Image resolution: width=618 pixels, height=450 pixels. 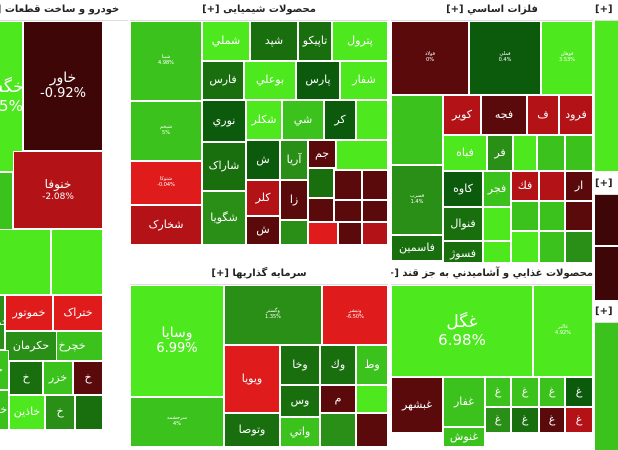 What do you see at coordinates (372, 365) in the screenshot?
I see `stock-tile: وط` at bounding box center [372, 365].